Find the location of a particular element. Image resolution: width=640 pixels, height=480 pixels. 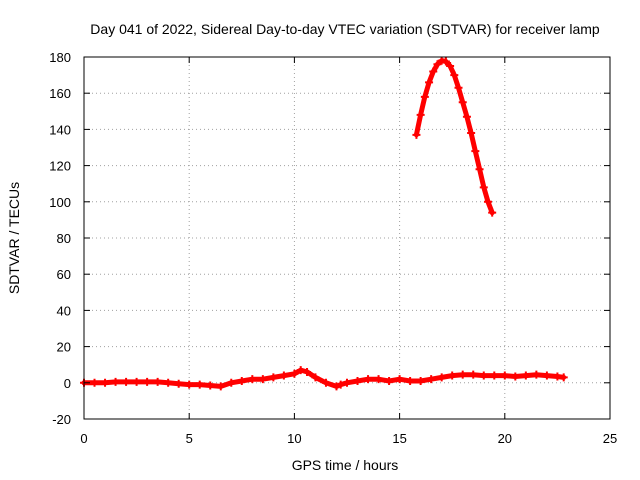

x-tick-label: 25 is located at coordinates (610, 438).